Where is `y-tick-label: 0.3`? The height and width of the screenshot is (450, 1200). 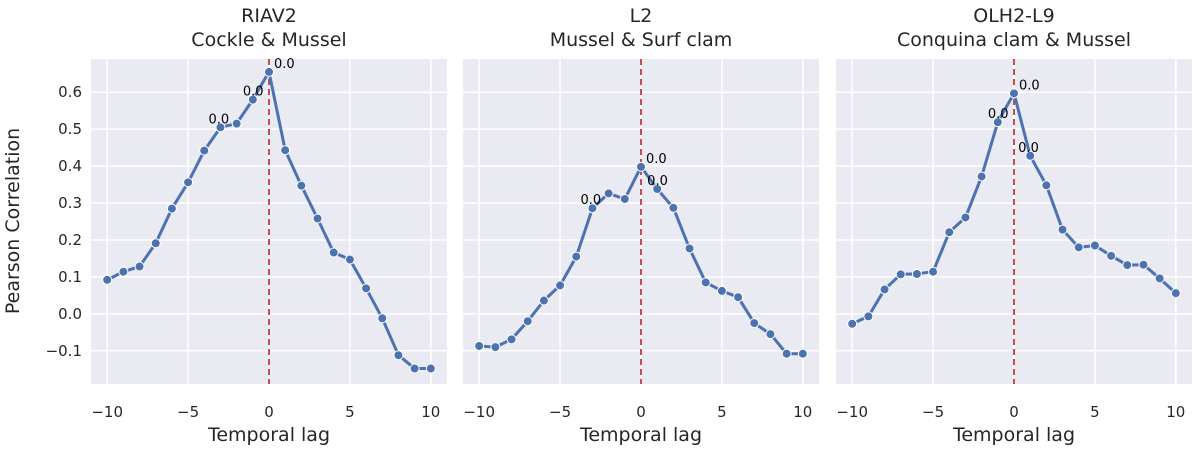
y-tick-label: 0.3 is located at coordinates (70, 203).